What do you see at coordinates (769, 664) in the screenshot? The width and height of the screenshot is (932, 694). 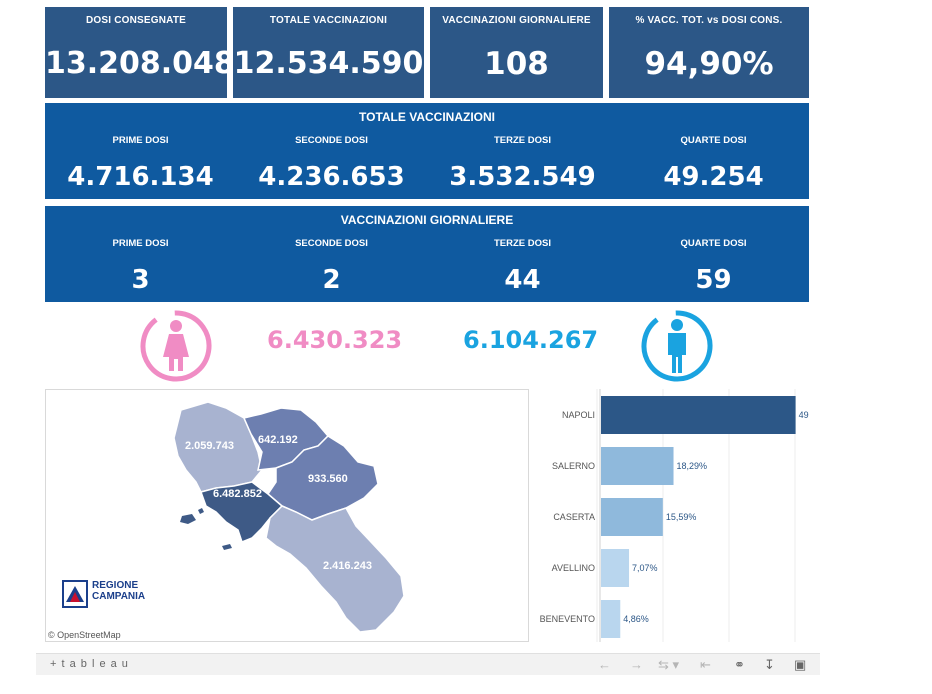 I see `download-icon: ↧` at bounding box center [769, 664].